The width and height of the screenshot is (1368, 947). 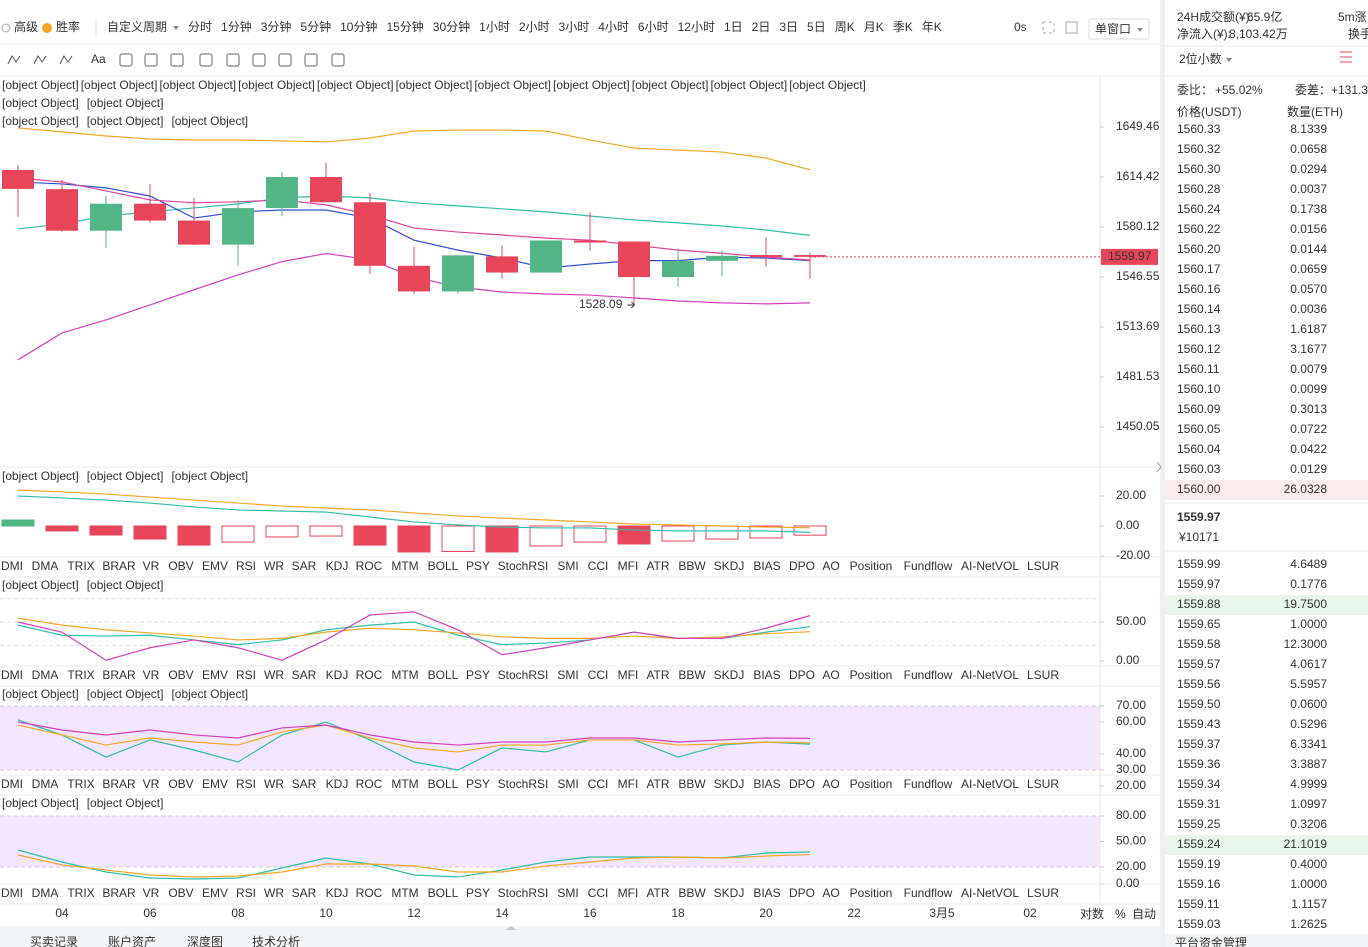 I want to click on expand-handle, so click(x=511, y=928).